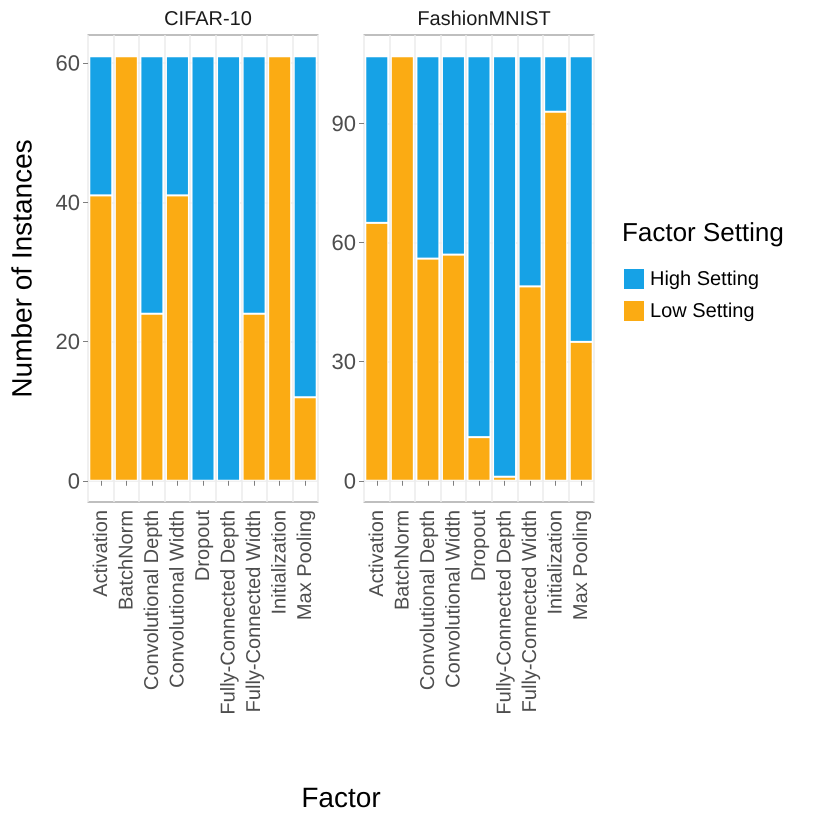  What do you see at coordinates (22, 268) in the screenshot?
I see `y-axis-title: Number of Instances` at bounding box center [22, 268].